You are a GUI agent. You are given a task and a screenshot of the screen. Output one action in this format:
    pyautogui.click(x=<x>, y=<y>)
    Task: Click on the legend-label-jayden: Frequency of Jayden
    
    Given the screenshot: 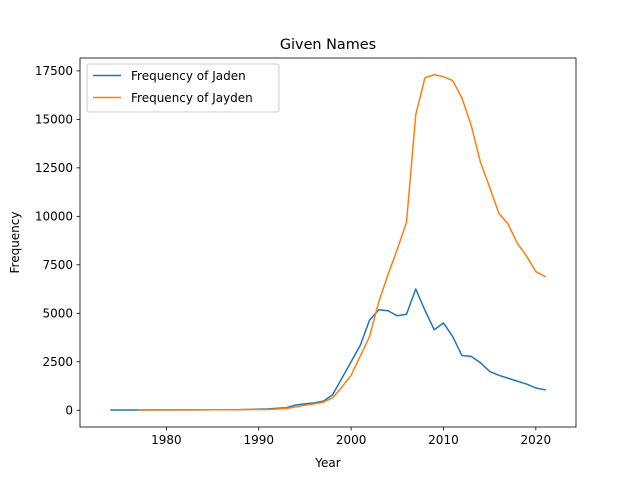 What is the action you would take?
    pyautogui.click(x=192, y=98)
    